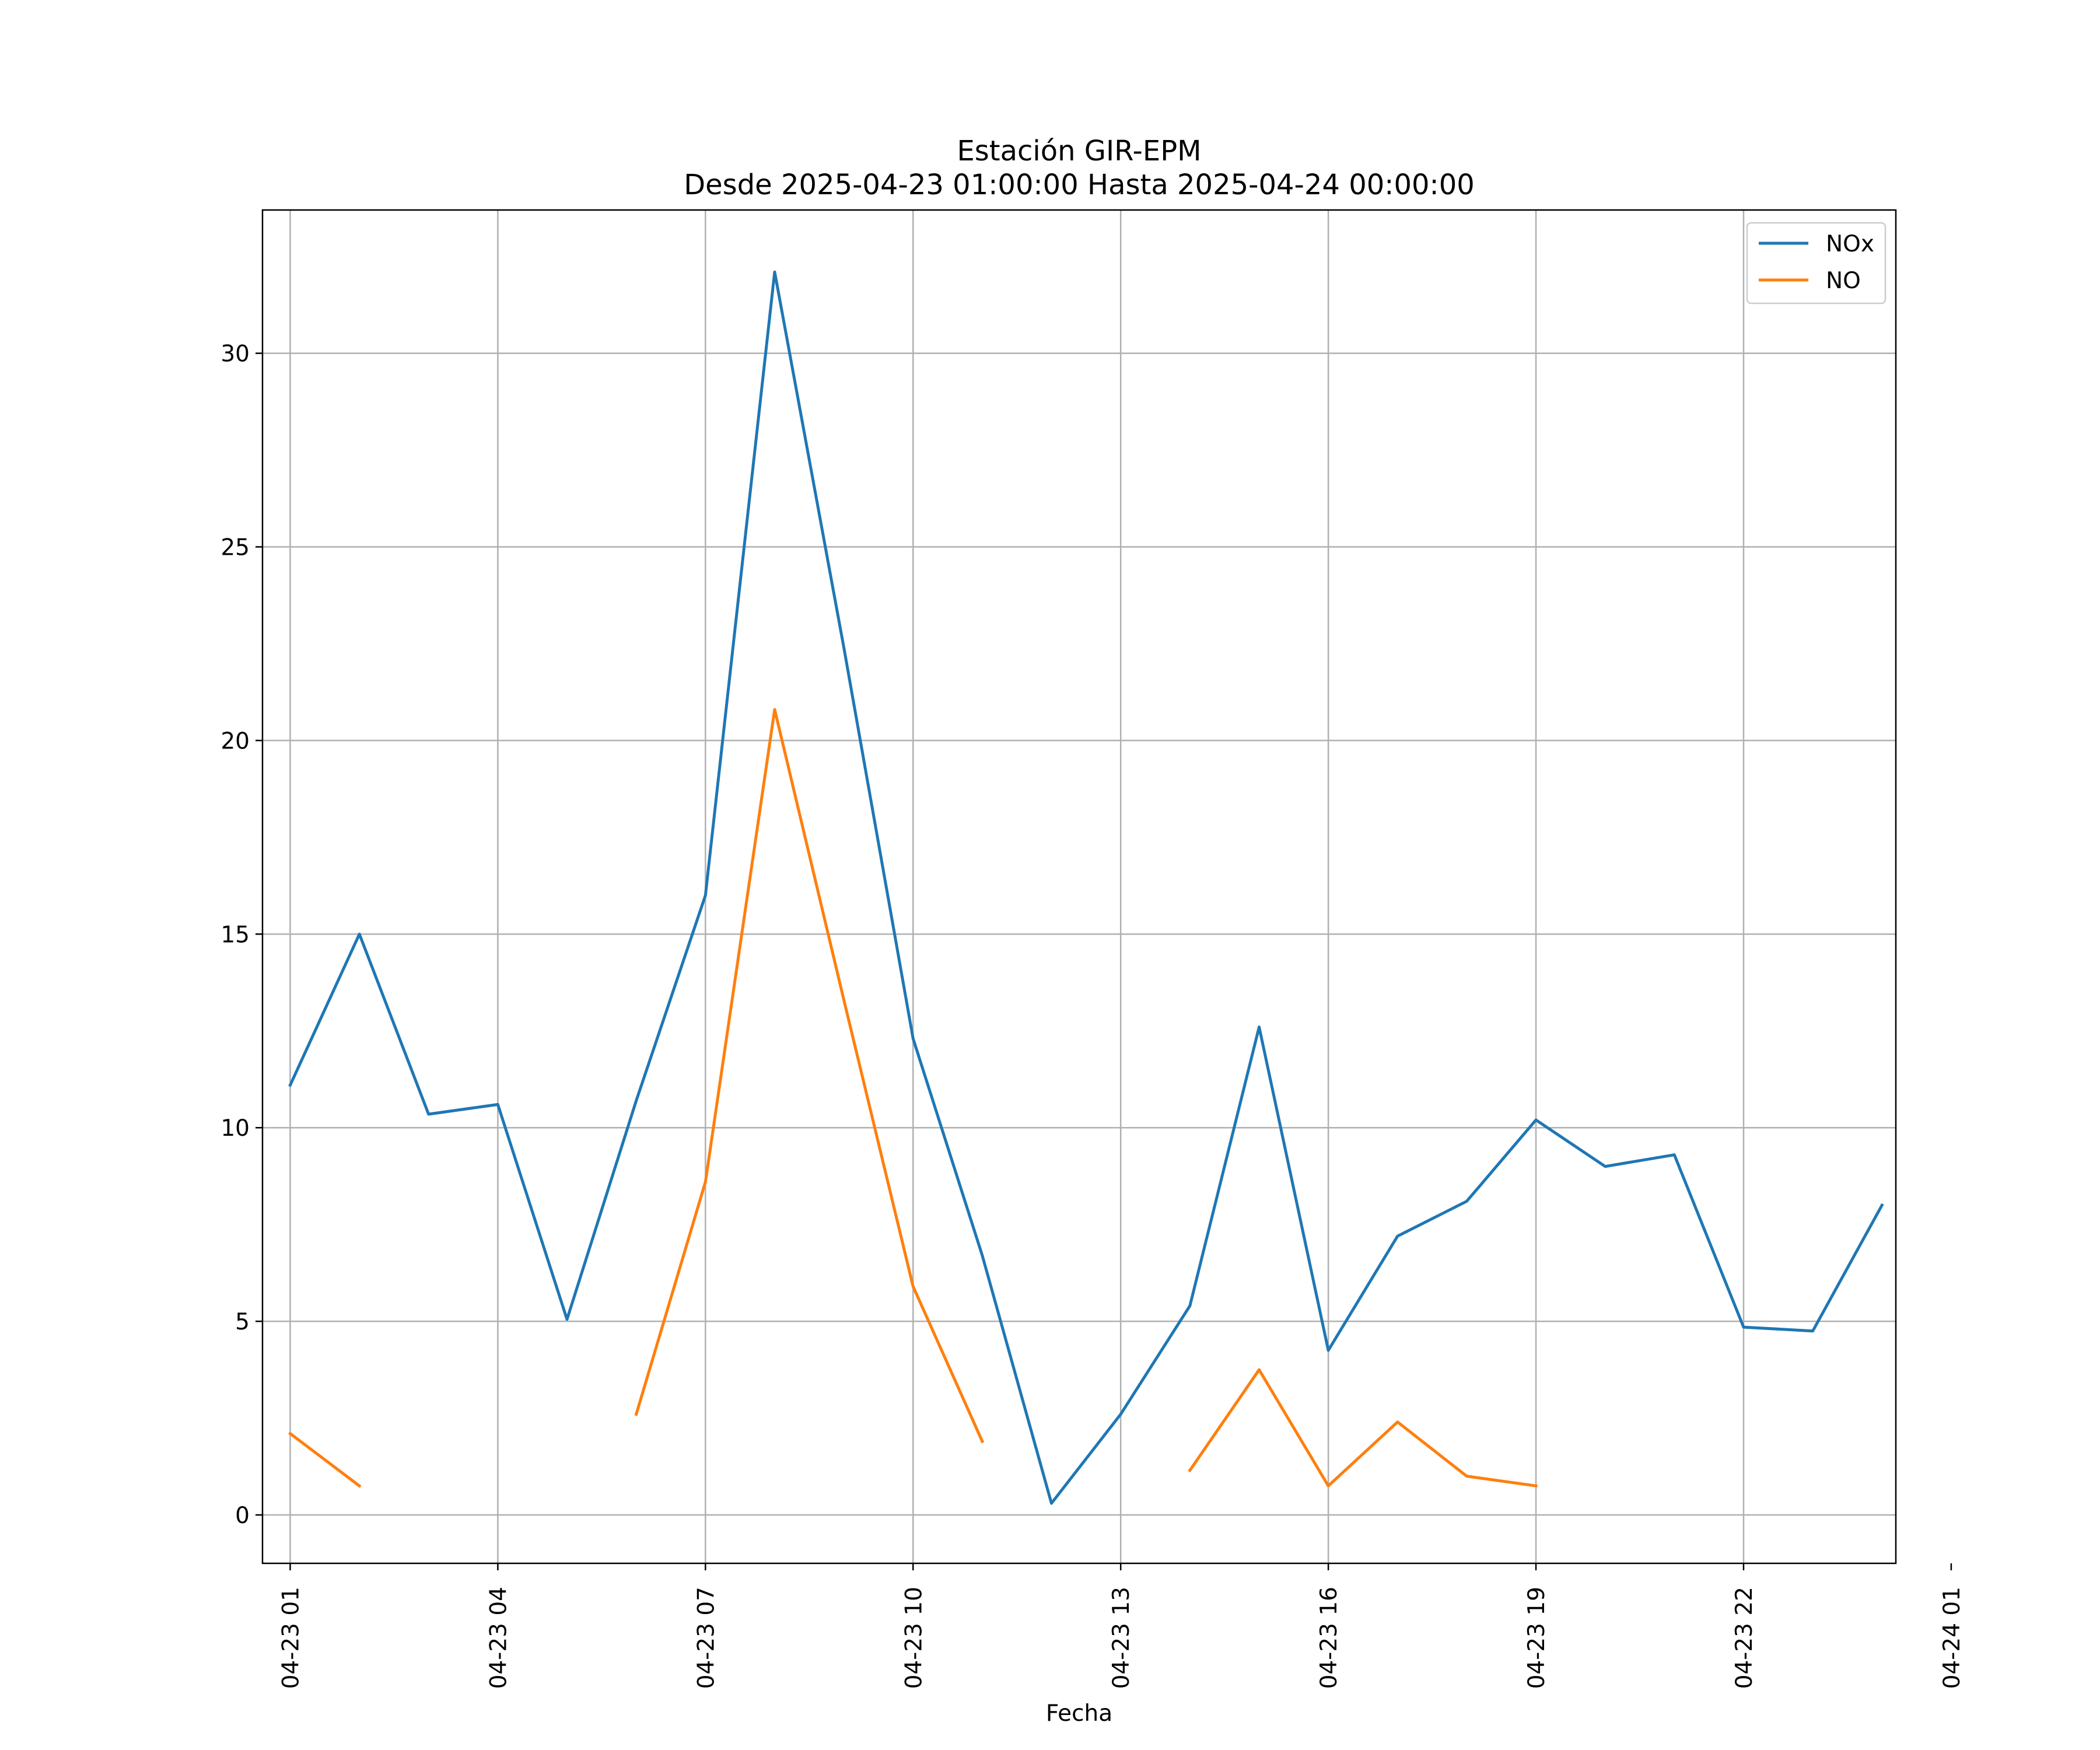  Describe the element at coordinates (1079, 1713) in the screenshot. I see `x-axis-label: Fecha` at that location.